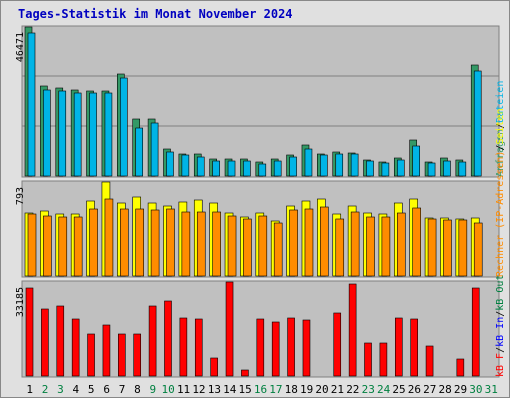 This screenshot has width=512, height=400. Describe the element at coordinates (500, 365) in the screenshot. I see `right-label-chart3-part-1: kB F` at that location.